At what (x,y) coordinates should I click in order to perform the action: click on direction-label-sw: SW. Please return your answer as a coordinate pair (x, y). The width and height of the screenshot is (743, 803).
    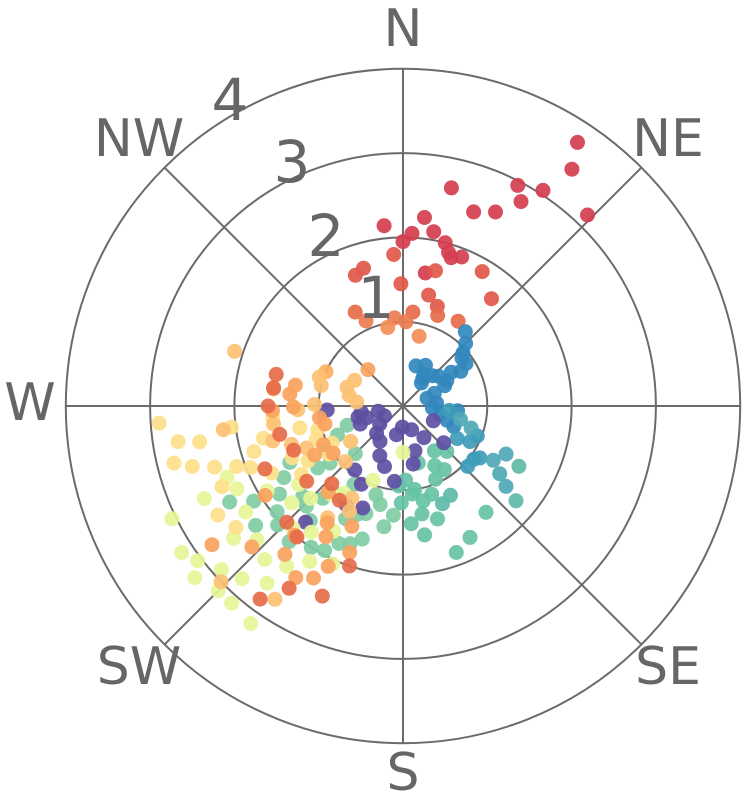
    Looking at the image, I should click on (139, 667).